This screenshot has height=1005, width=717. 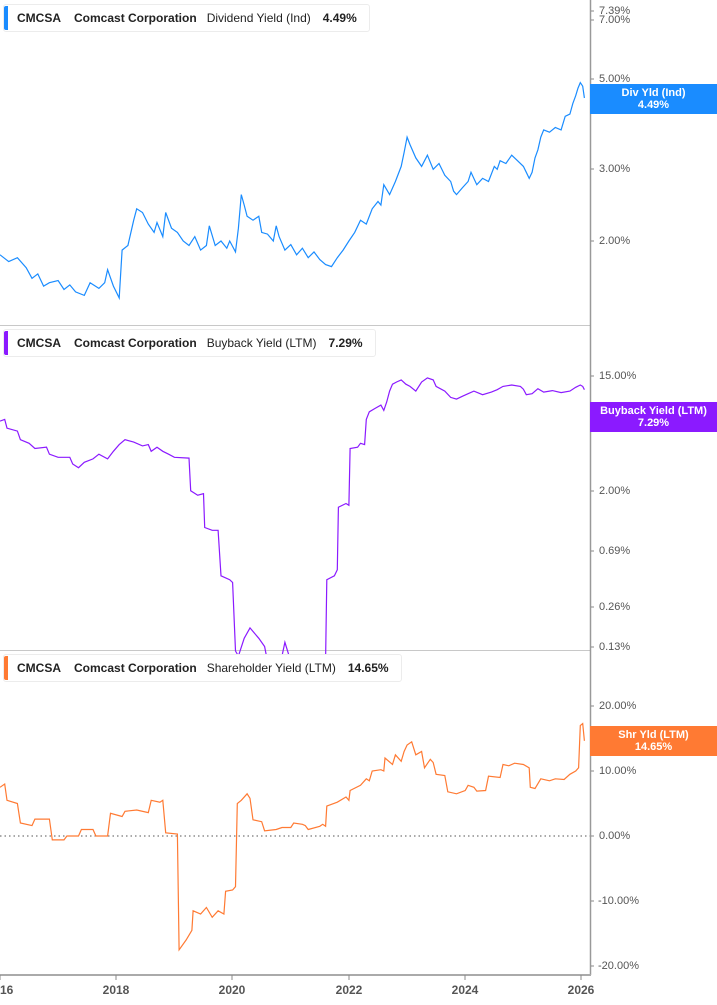 What do you see at coordinates (618, 706) in the screenshot?
I see `y-tick-label: 20.00%` at bounding box center [618, 706].